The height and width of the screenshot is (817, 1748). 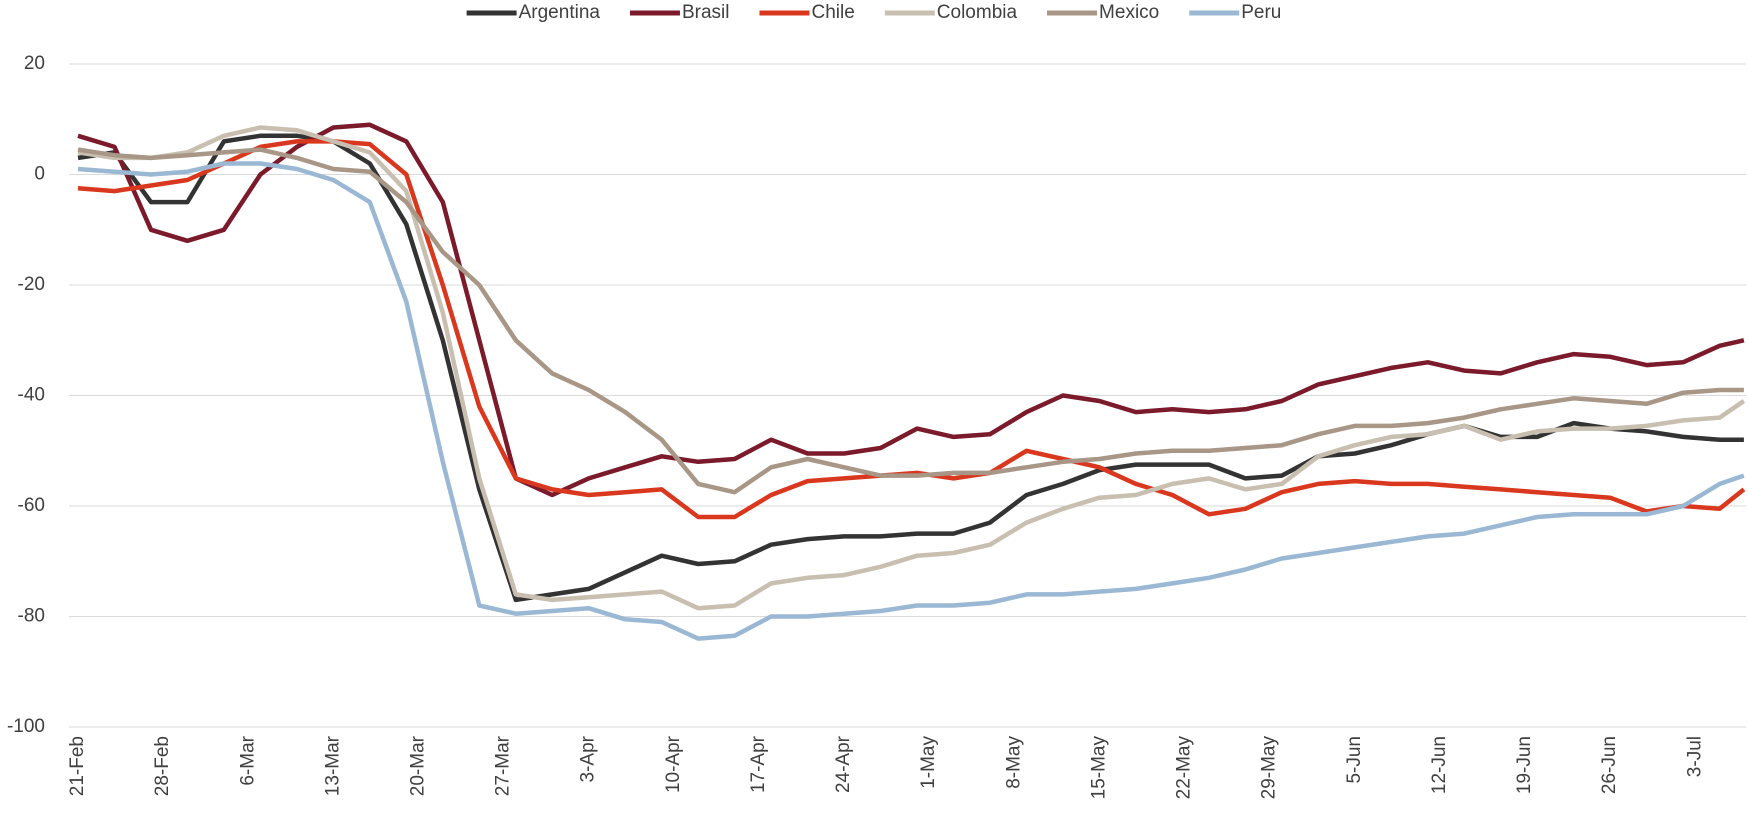 What do you see at coordinates (843, 764) in the screenshot?
I see `x-tick-label: 24-Apr` at bounding box center [843, 764].